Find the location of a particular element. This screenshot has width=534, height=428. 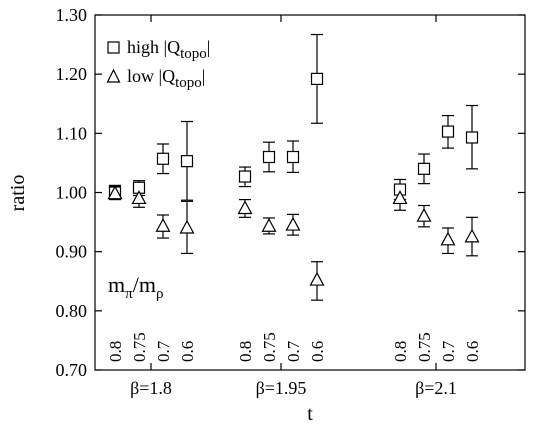

y-tick-label: 1.20 is located at coordinates (72, 74).